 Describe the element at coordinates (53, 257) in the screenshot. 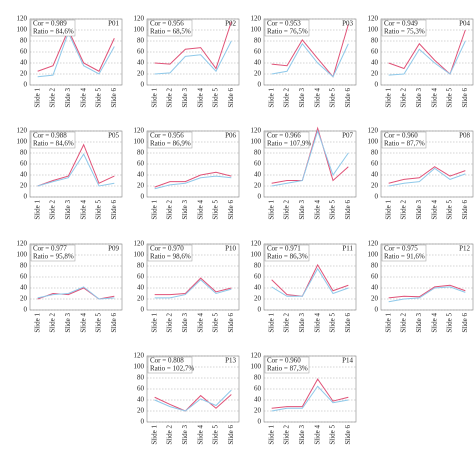

I see `ratio-label: Ratio = 95,8%` at that location.